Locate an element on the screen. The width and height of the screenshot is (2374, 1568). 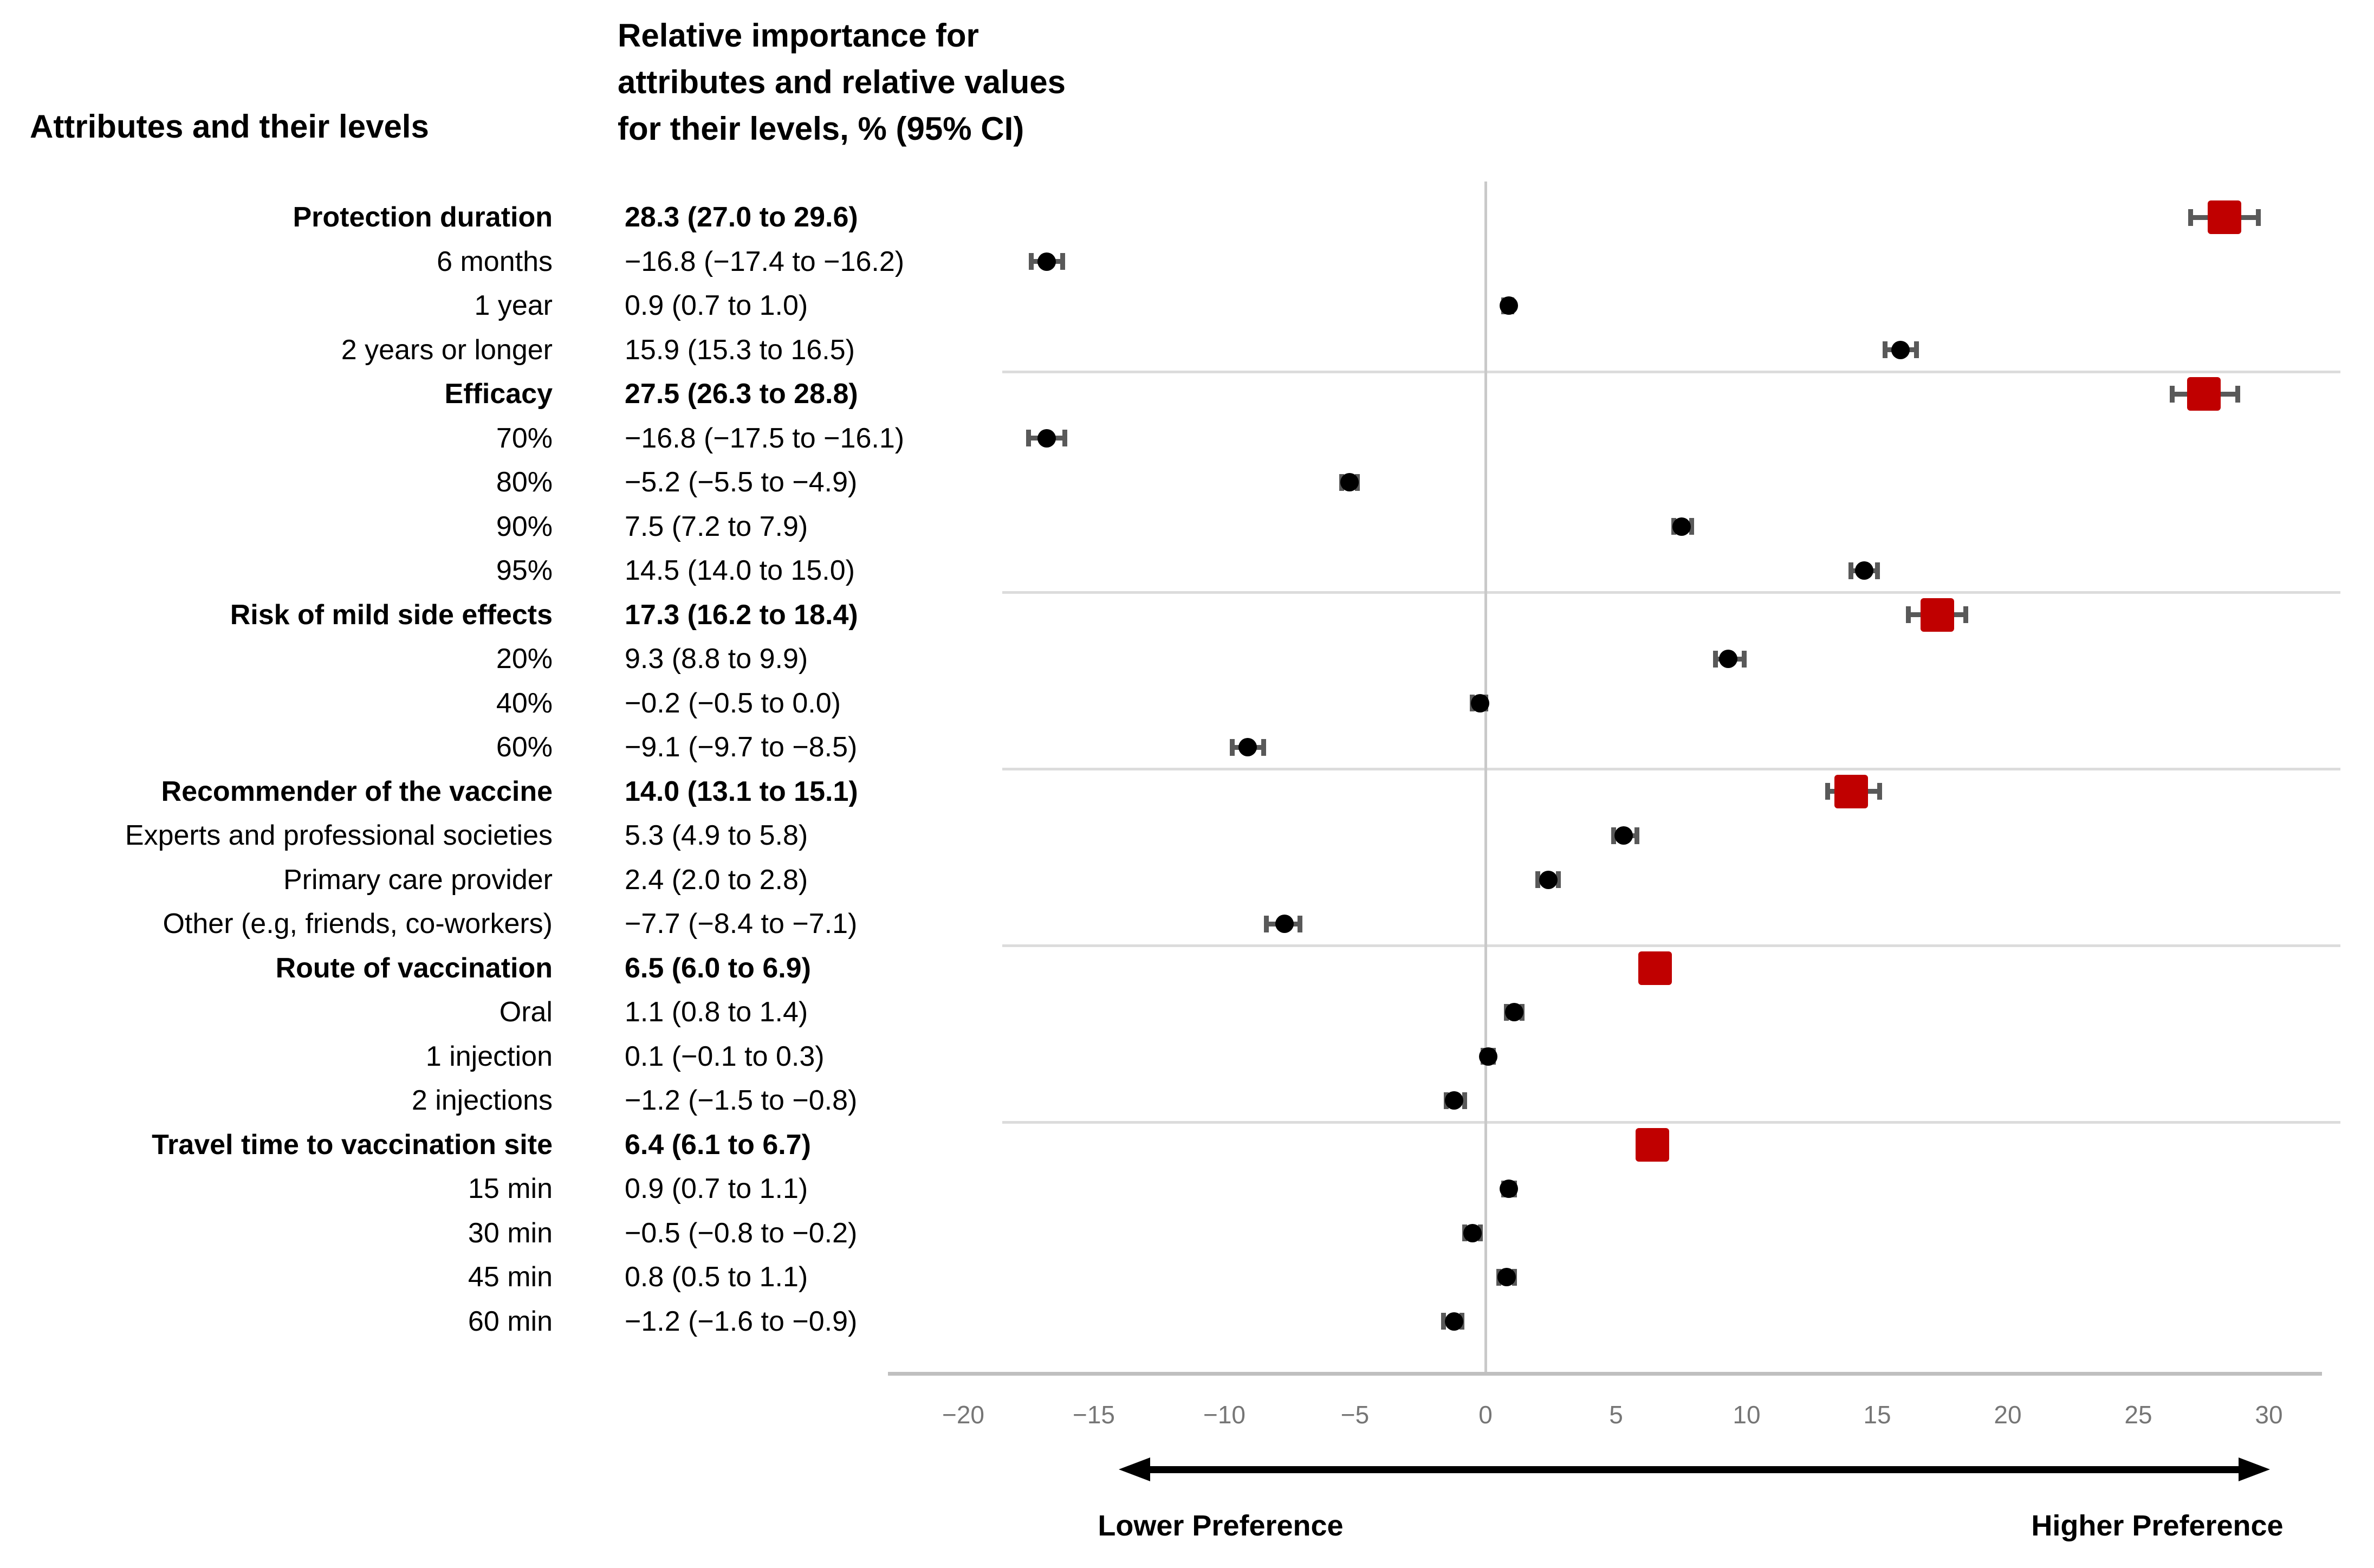
higher-preference-label: Higher Preference is located at coordinates (2157, 1525).